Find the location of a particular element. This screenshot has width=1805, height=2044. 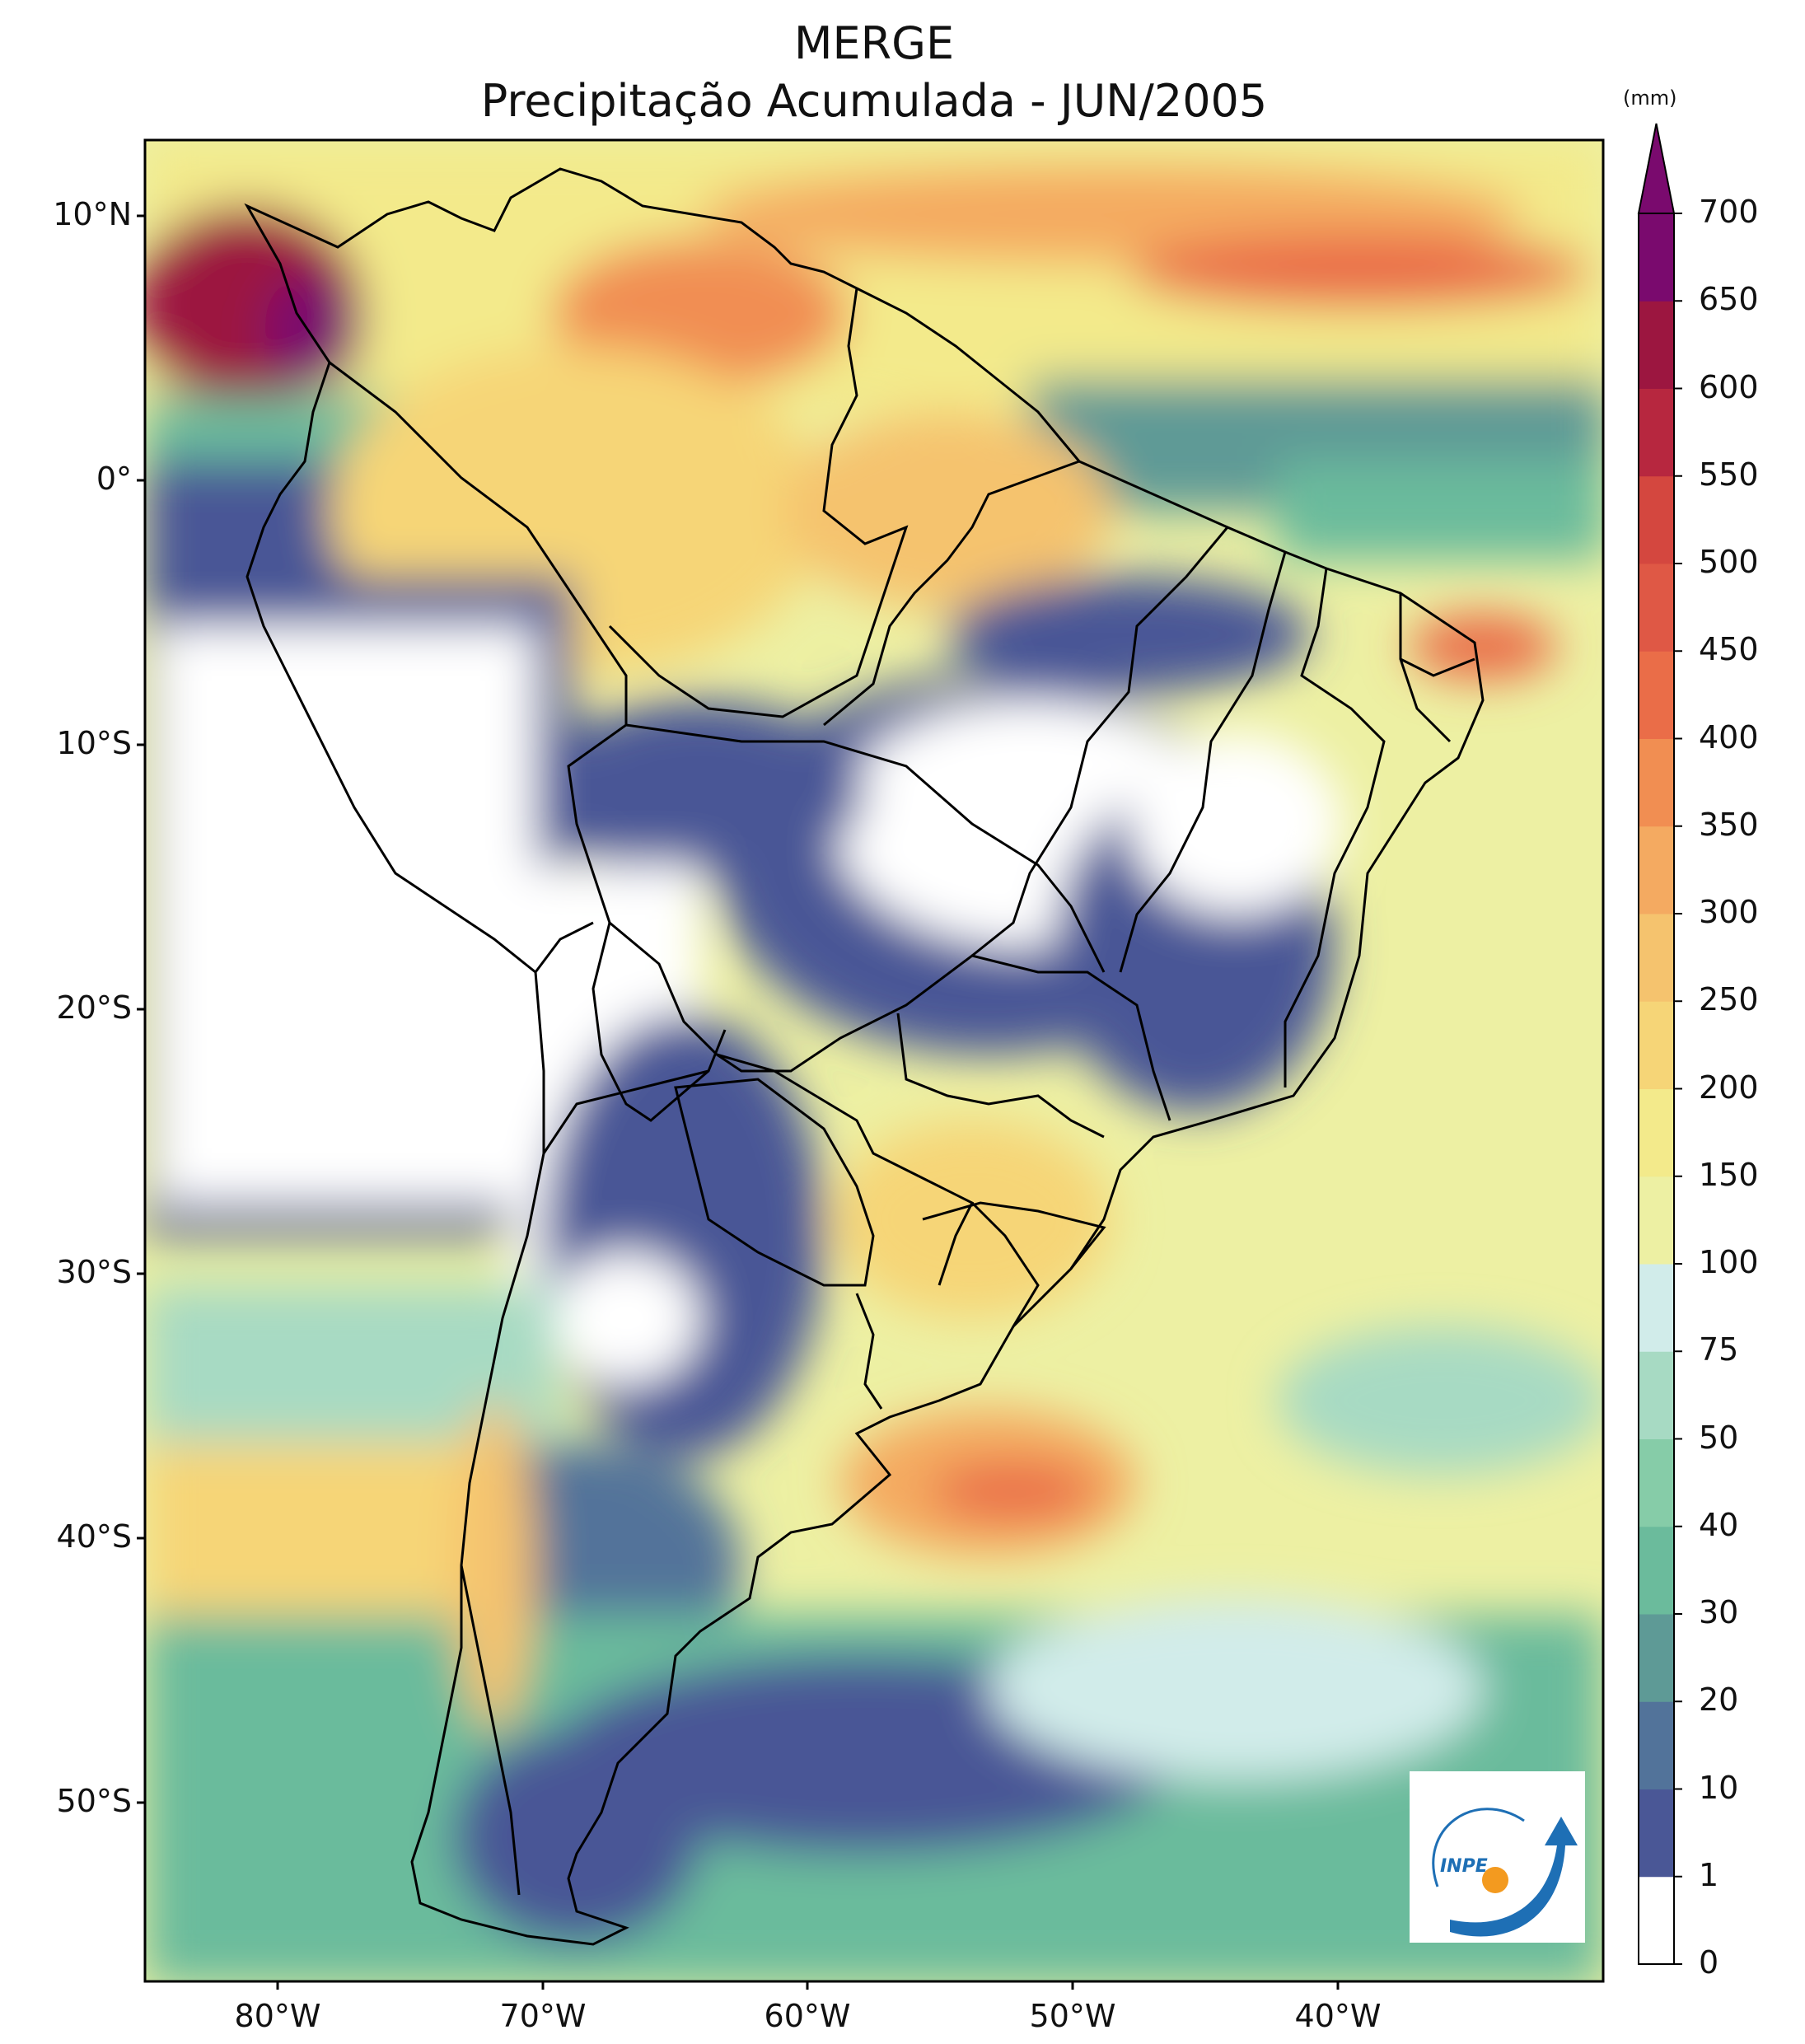

inpe-logo-text: INPE is located at coordinates (1464, 1866).